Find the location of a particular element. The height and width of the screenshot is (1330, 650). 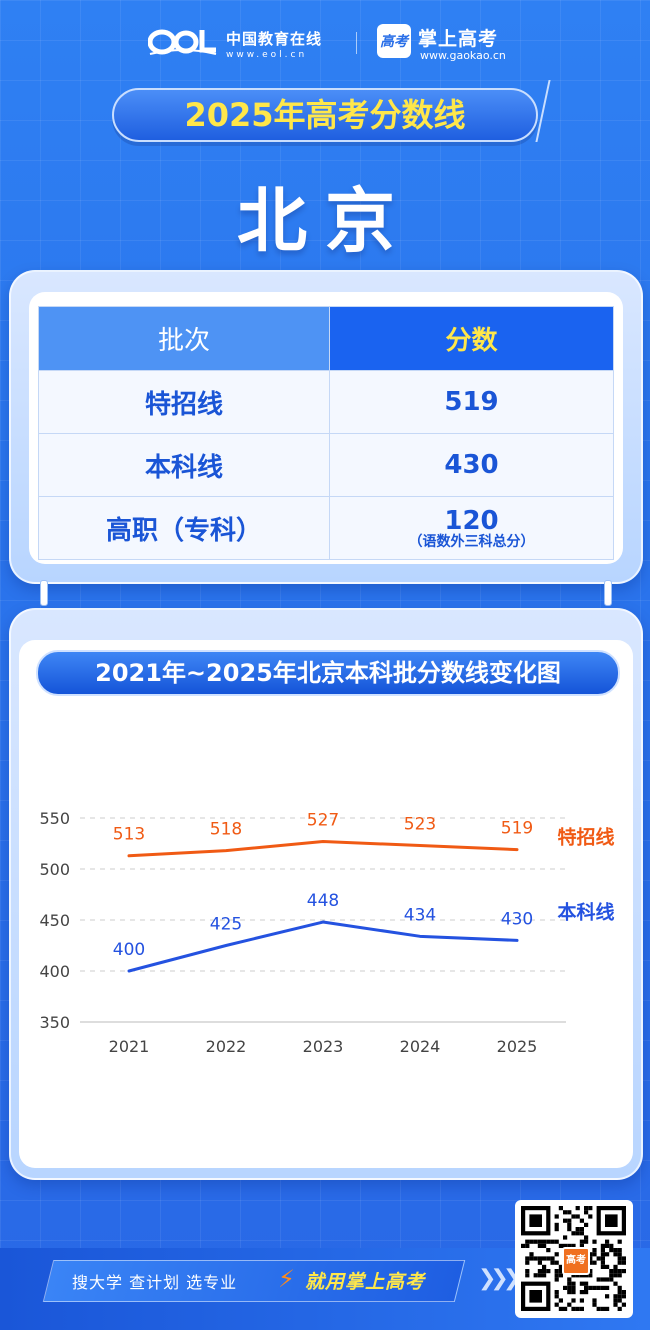

qr-code: 高考 is located at coordinates (574, 1259).